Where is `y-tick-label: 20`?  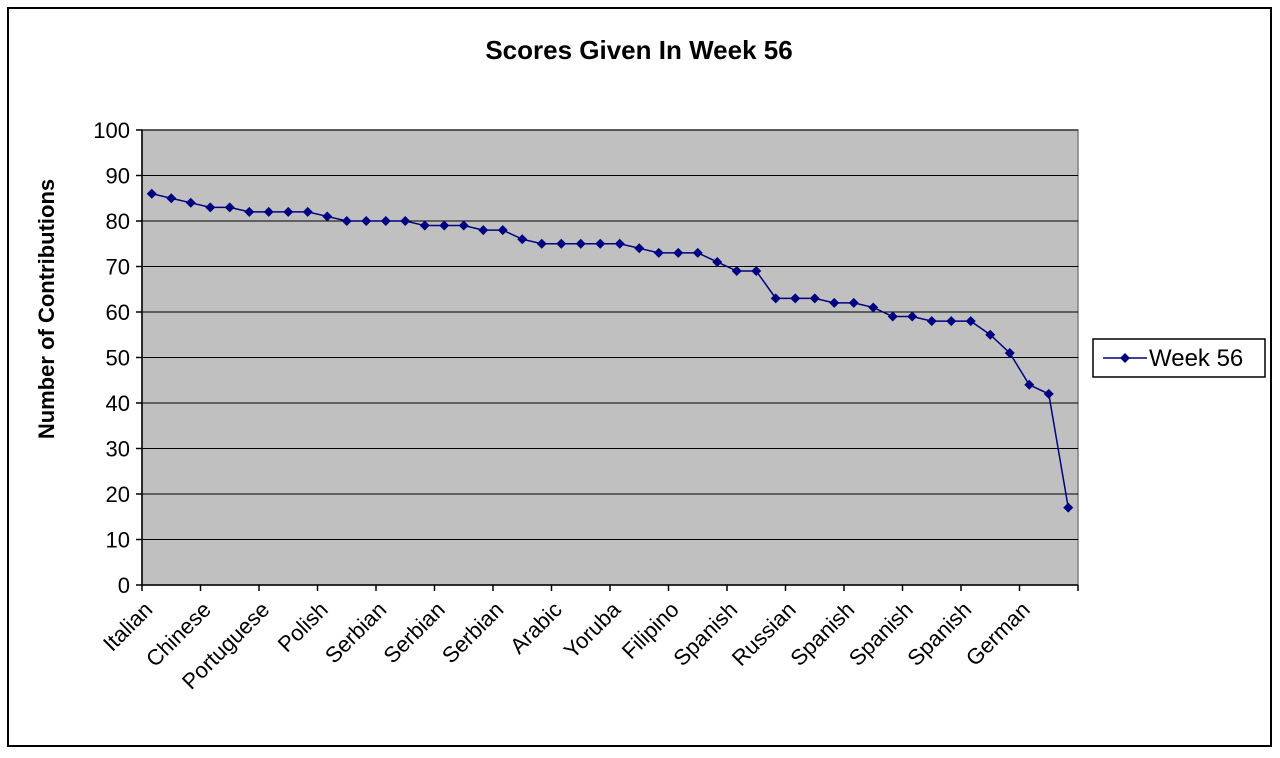
y-tick-label: 20 is located at coordinates (118, 494).